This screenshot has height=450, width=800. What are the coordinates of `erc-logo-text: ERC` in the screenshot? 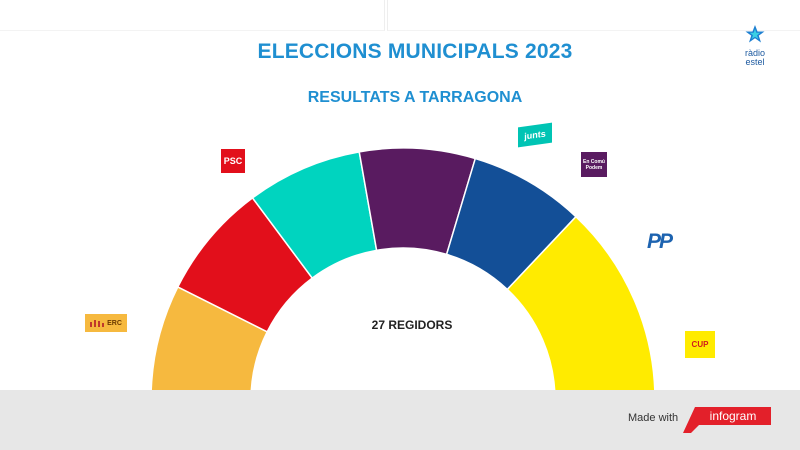 It's located at (114, 323).